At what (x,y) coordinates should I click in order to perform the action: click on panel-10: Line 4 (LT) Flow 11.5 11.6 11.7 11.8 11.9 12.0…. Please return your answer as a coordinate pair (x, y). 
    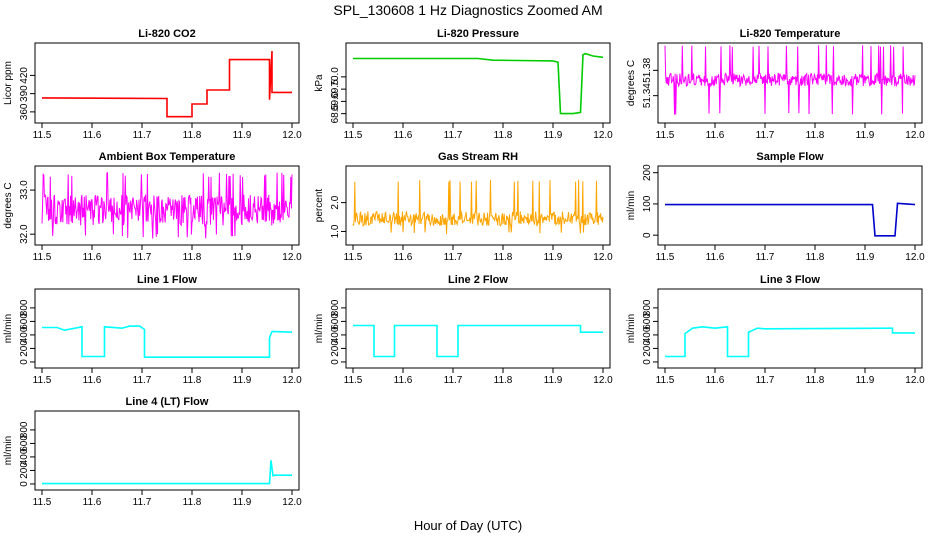
    Looking at the image, I should click on (152, 452).